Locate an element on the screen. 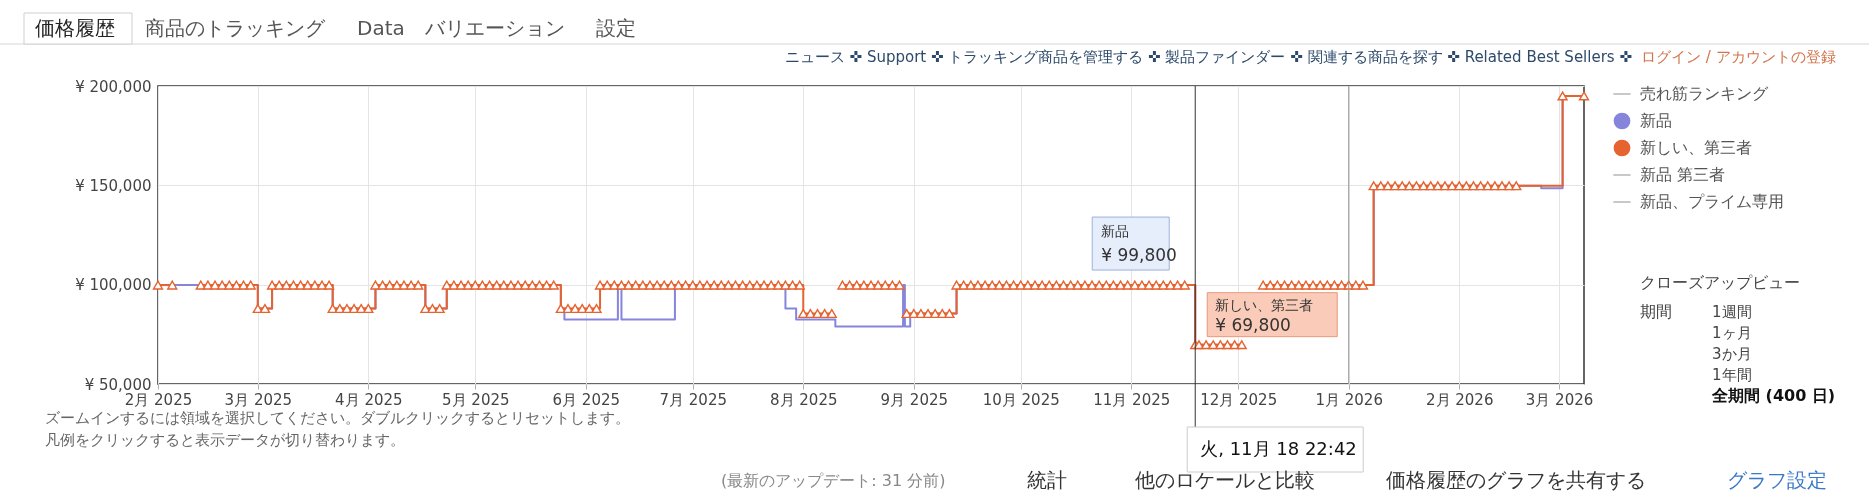 Image resolution: width=1869 pixels, height=503 pixels. text: 価格履歴のグラフを共有する is located at coordinates (1516, 480).